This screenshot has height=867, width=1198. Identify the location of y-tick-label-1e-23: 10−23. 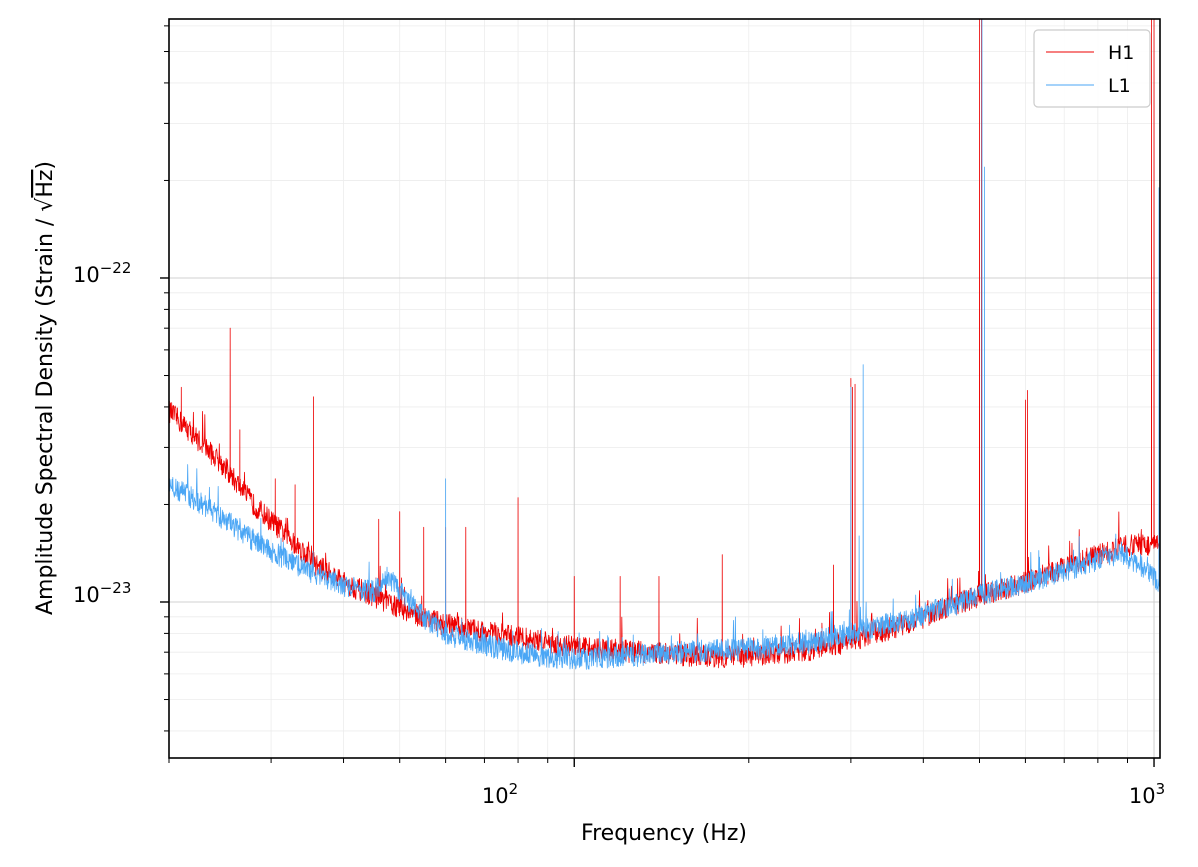
(102, 593).